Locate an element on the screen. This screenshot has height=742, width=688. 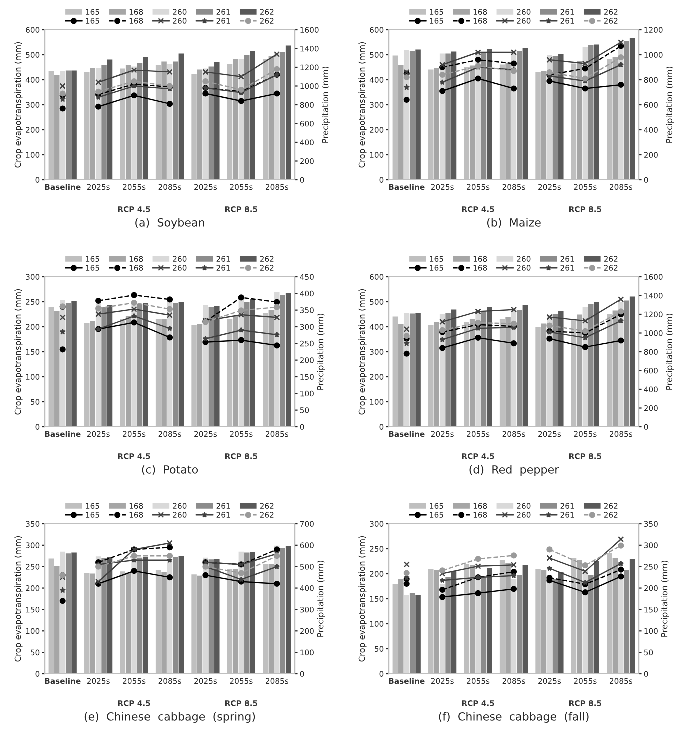
text: (a) Soybean is located at coordinates (170, 224).